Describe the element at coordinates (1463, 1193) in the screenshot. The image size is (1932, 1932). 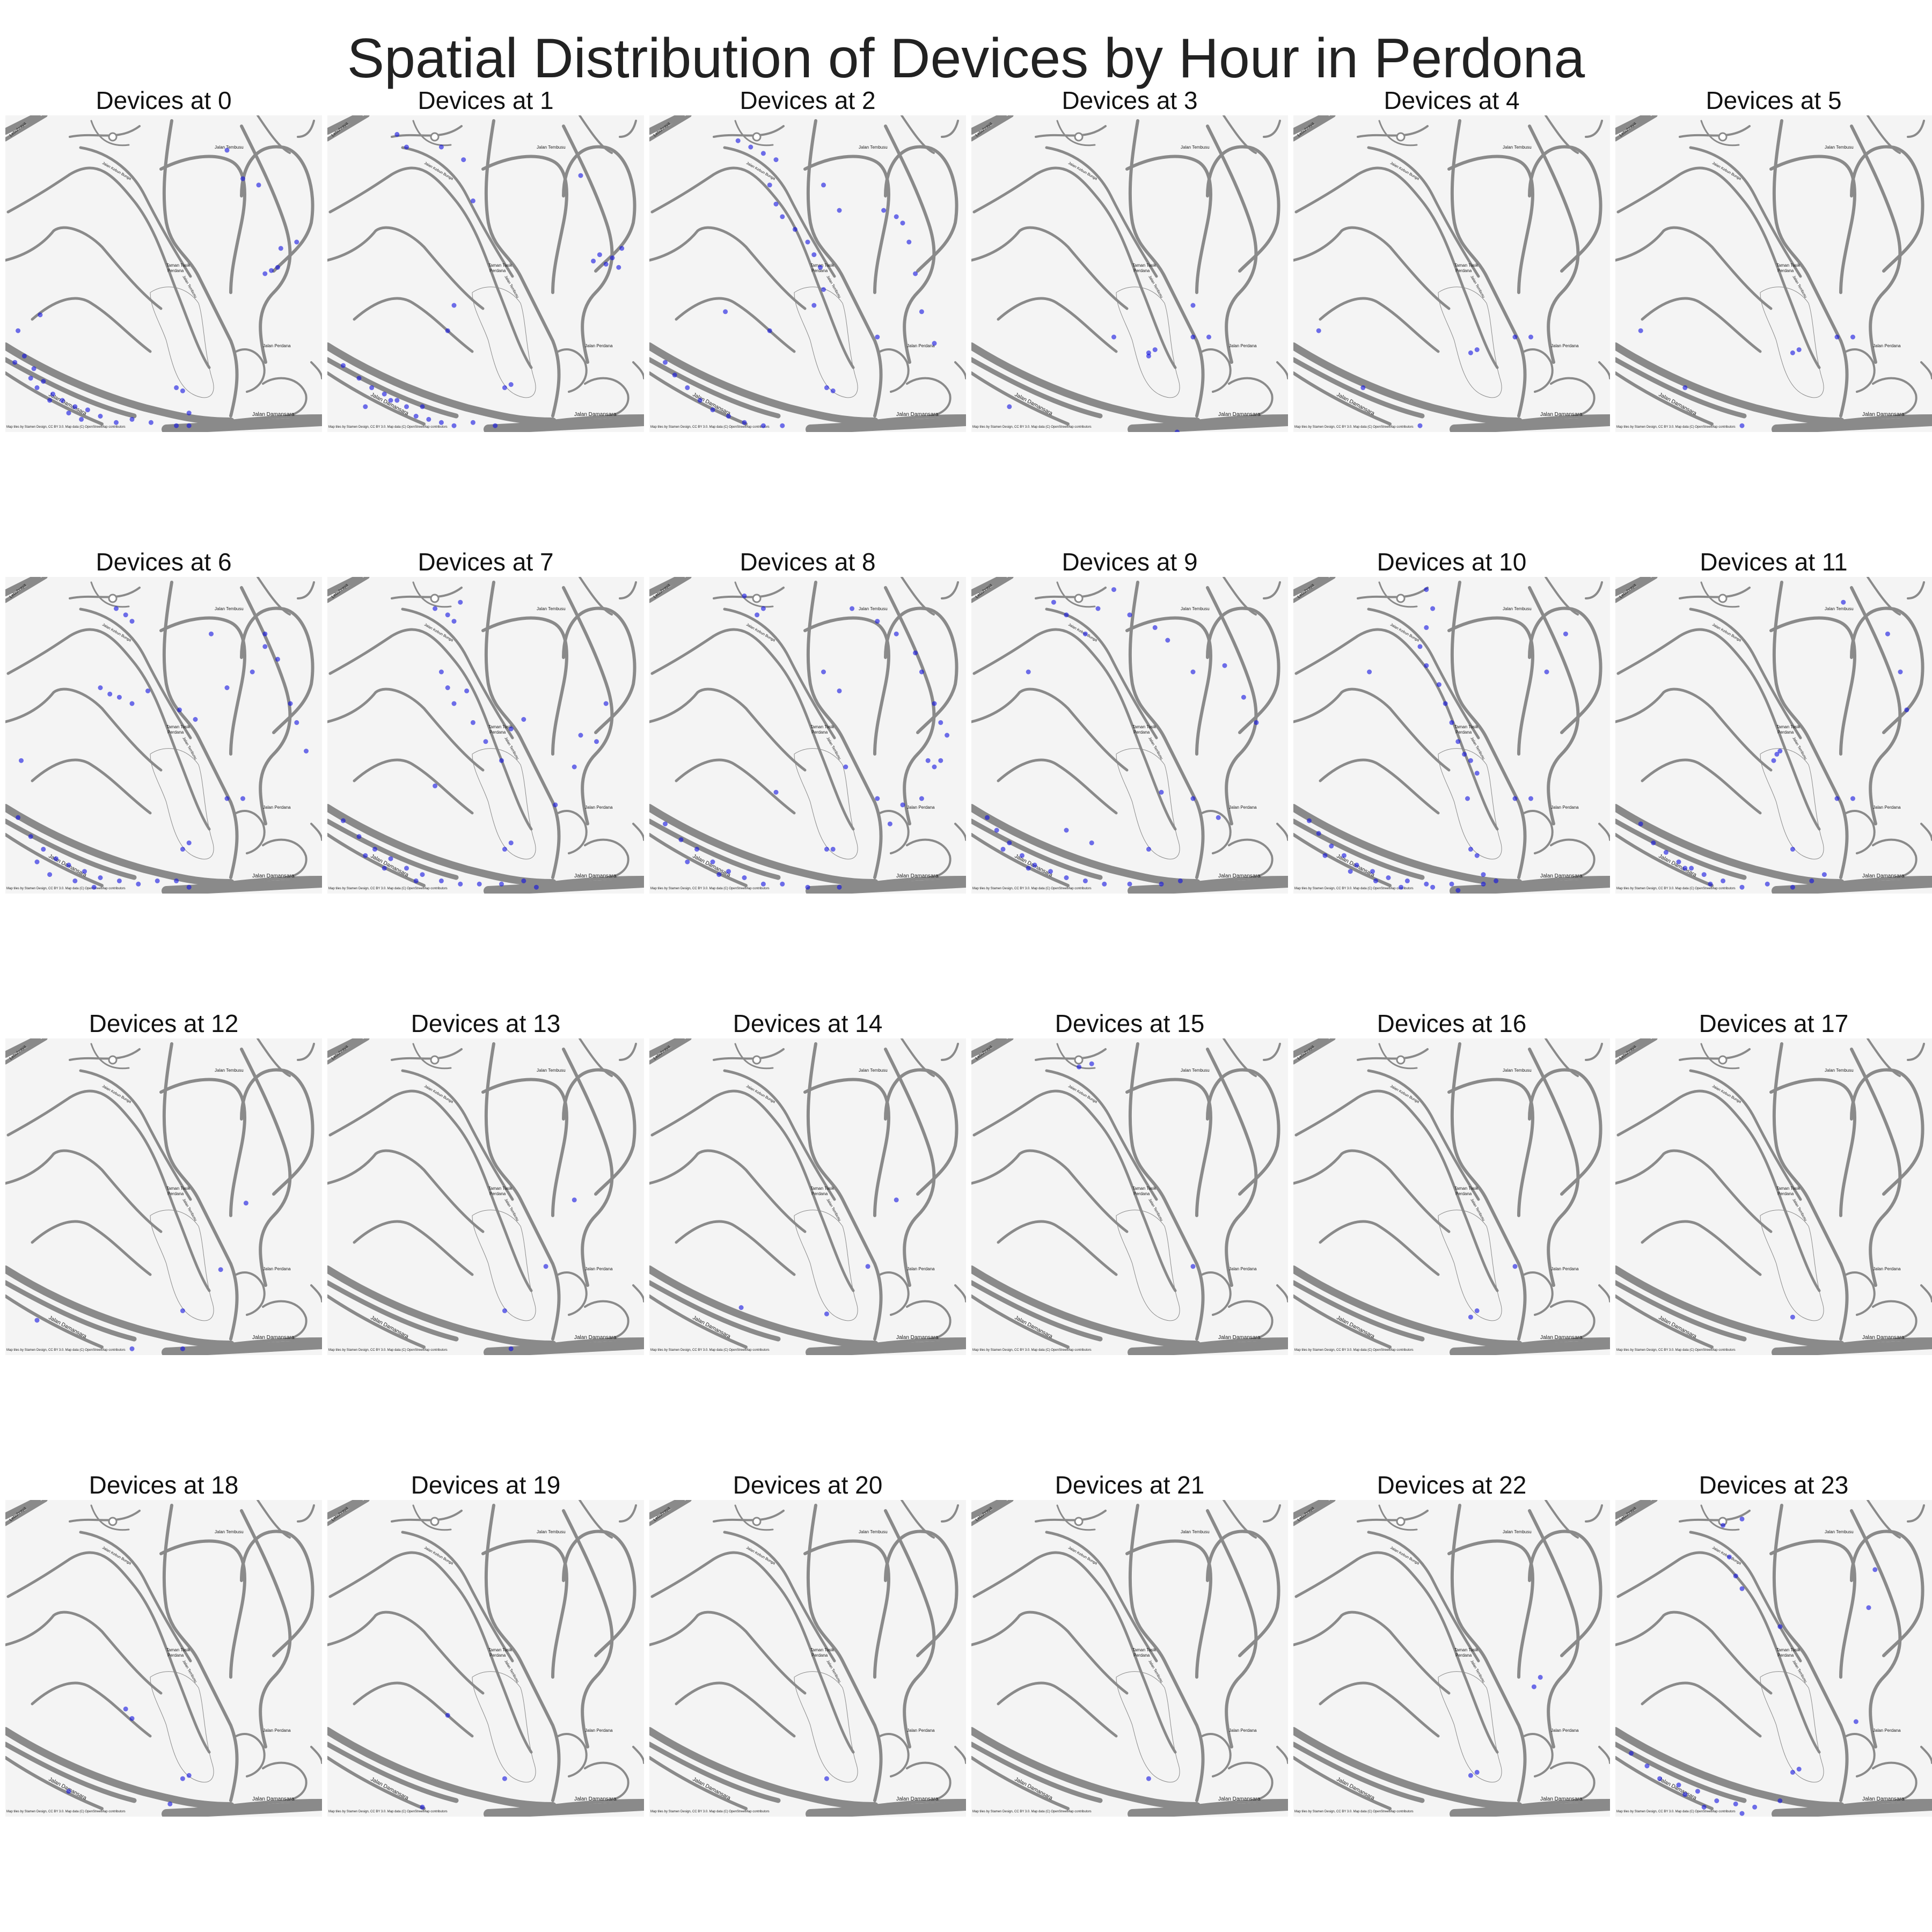
I see `map-label-perdana: Perdana` at that location.